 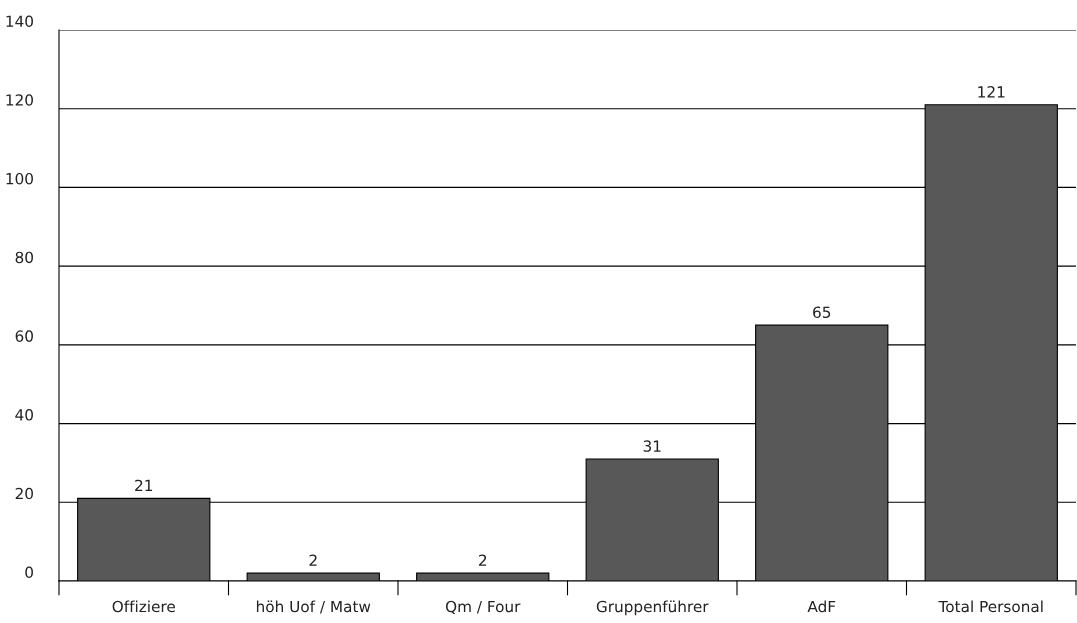 What do you see at coordinates (24, 336) in the screenshot?
I see `y-tick-label: 60` at bounding box center [24, 336].